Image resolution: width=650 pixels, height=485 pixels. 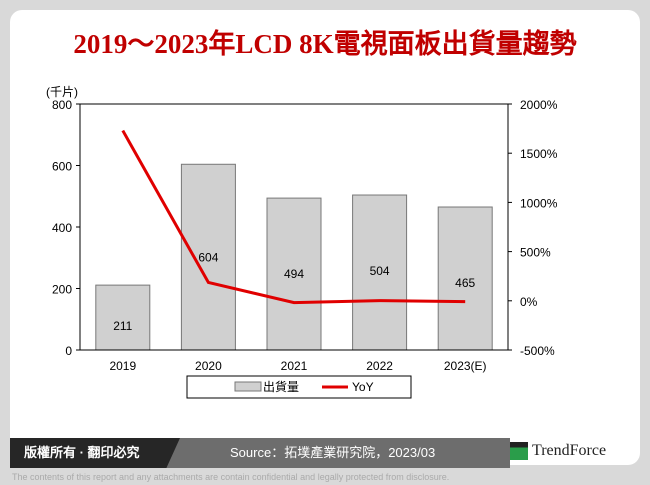 I want to click on x-tick-label: 2020, so click(x=208, y=366).